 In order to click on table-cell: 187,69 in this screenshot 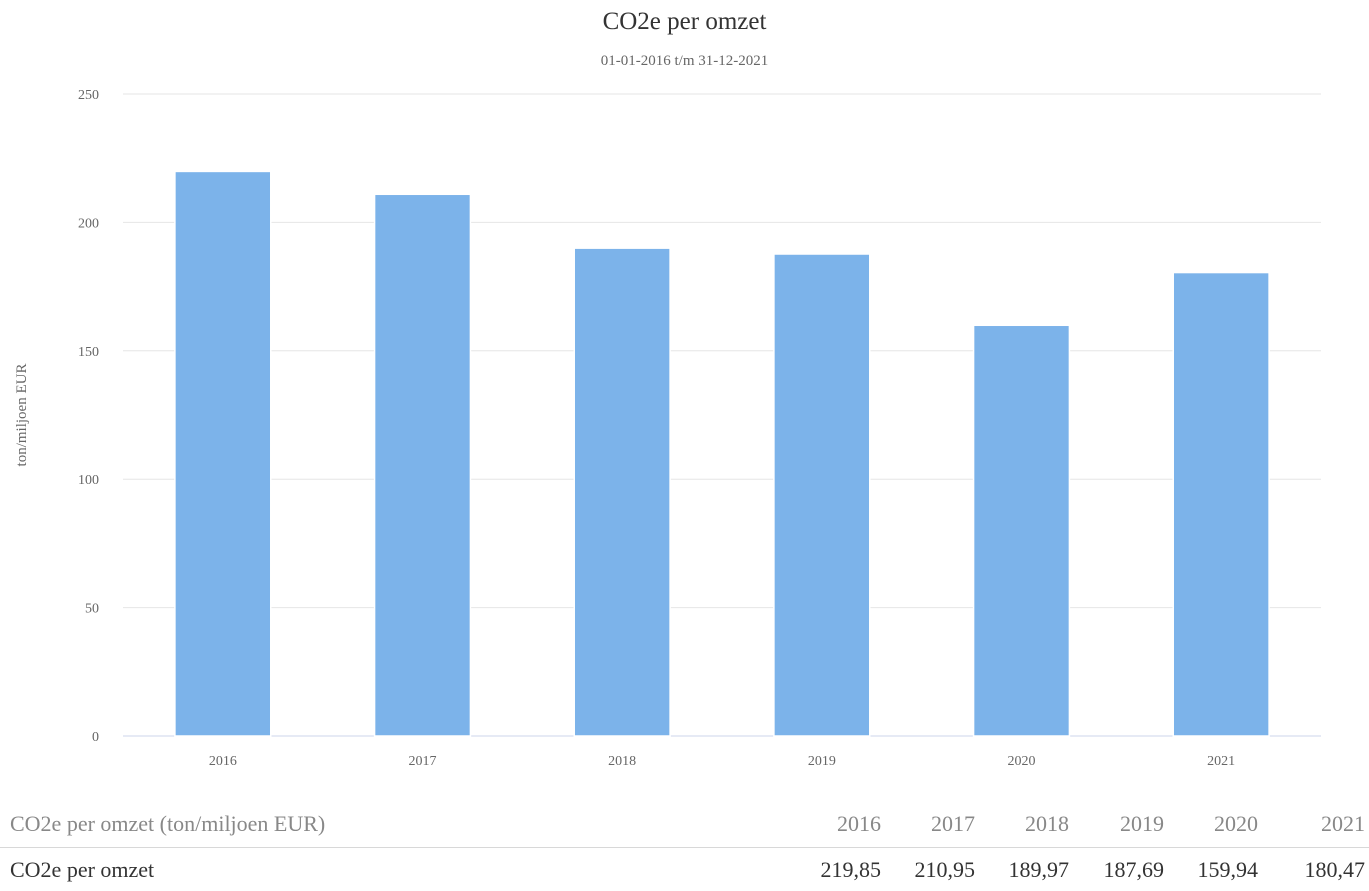, I will do `click(1134, 869)`.